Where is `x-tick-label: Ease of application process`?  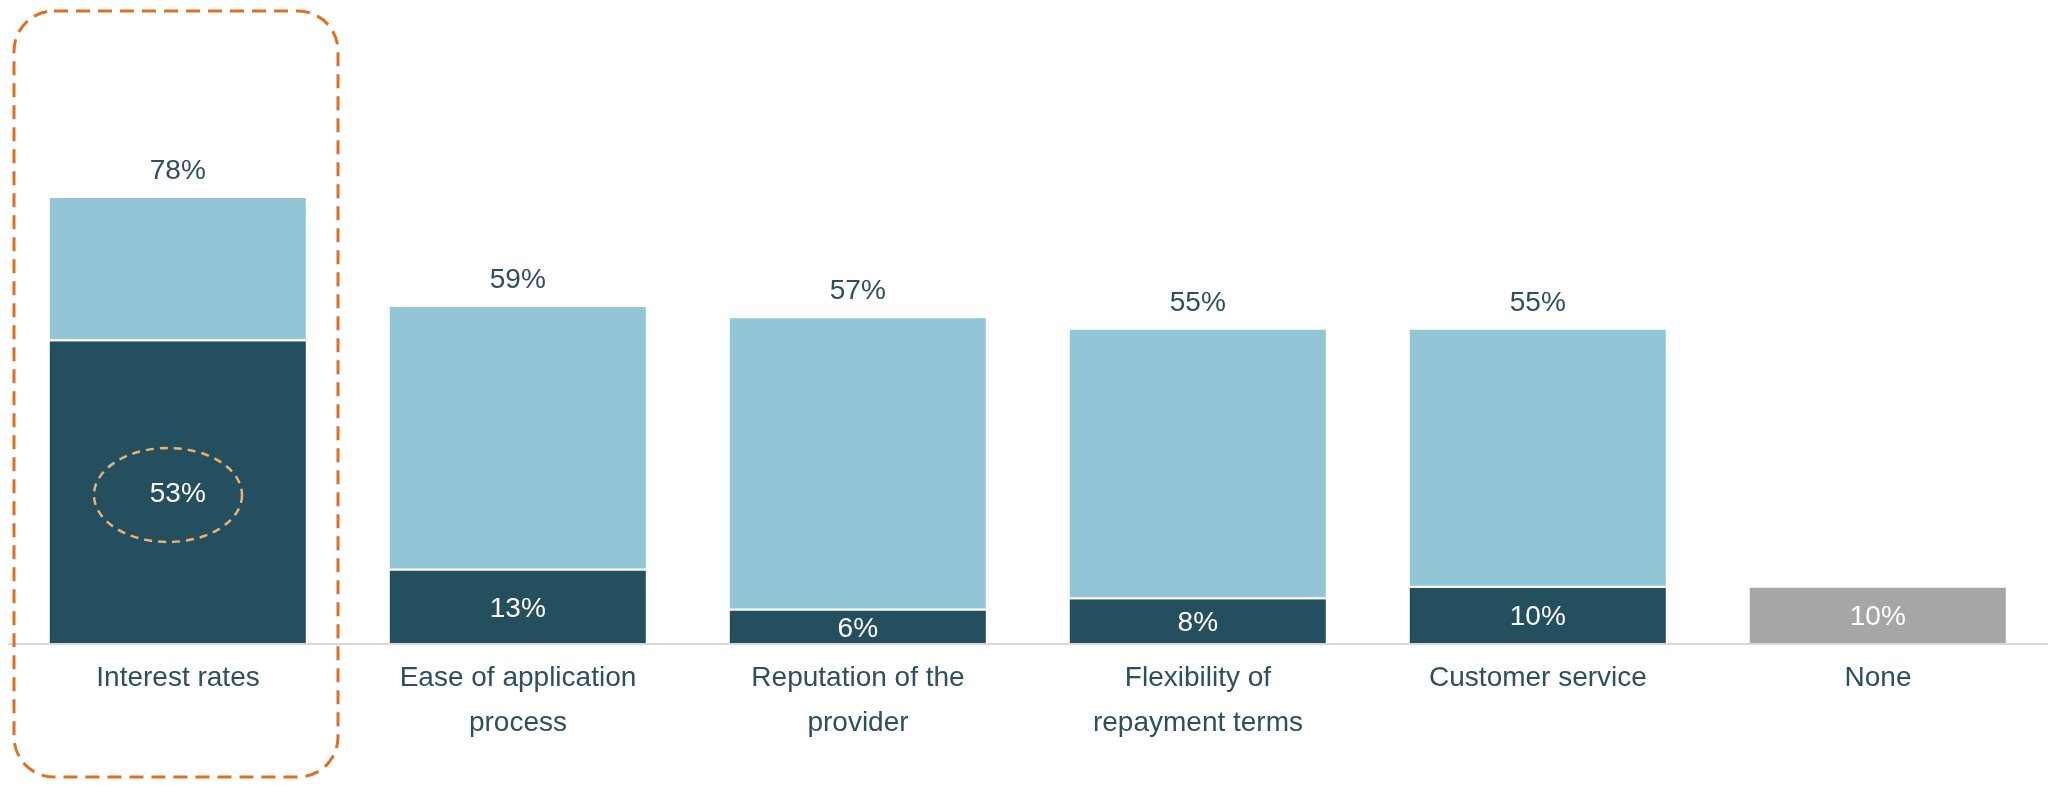 x-tick-label: Ease of application process is located at coordinates (518, 699).